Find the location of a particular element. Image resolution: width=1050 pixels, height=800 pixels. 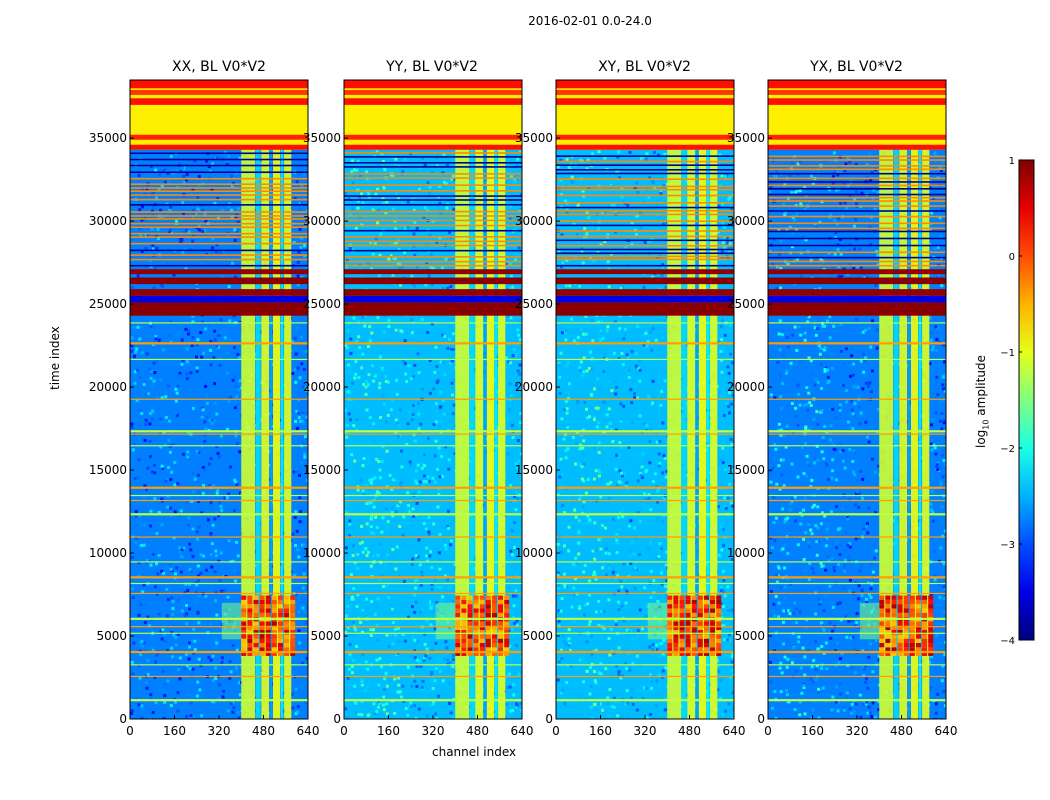

x-tick-label: 640 is located at coordinates (308, 731).